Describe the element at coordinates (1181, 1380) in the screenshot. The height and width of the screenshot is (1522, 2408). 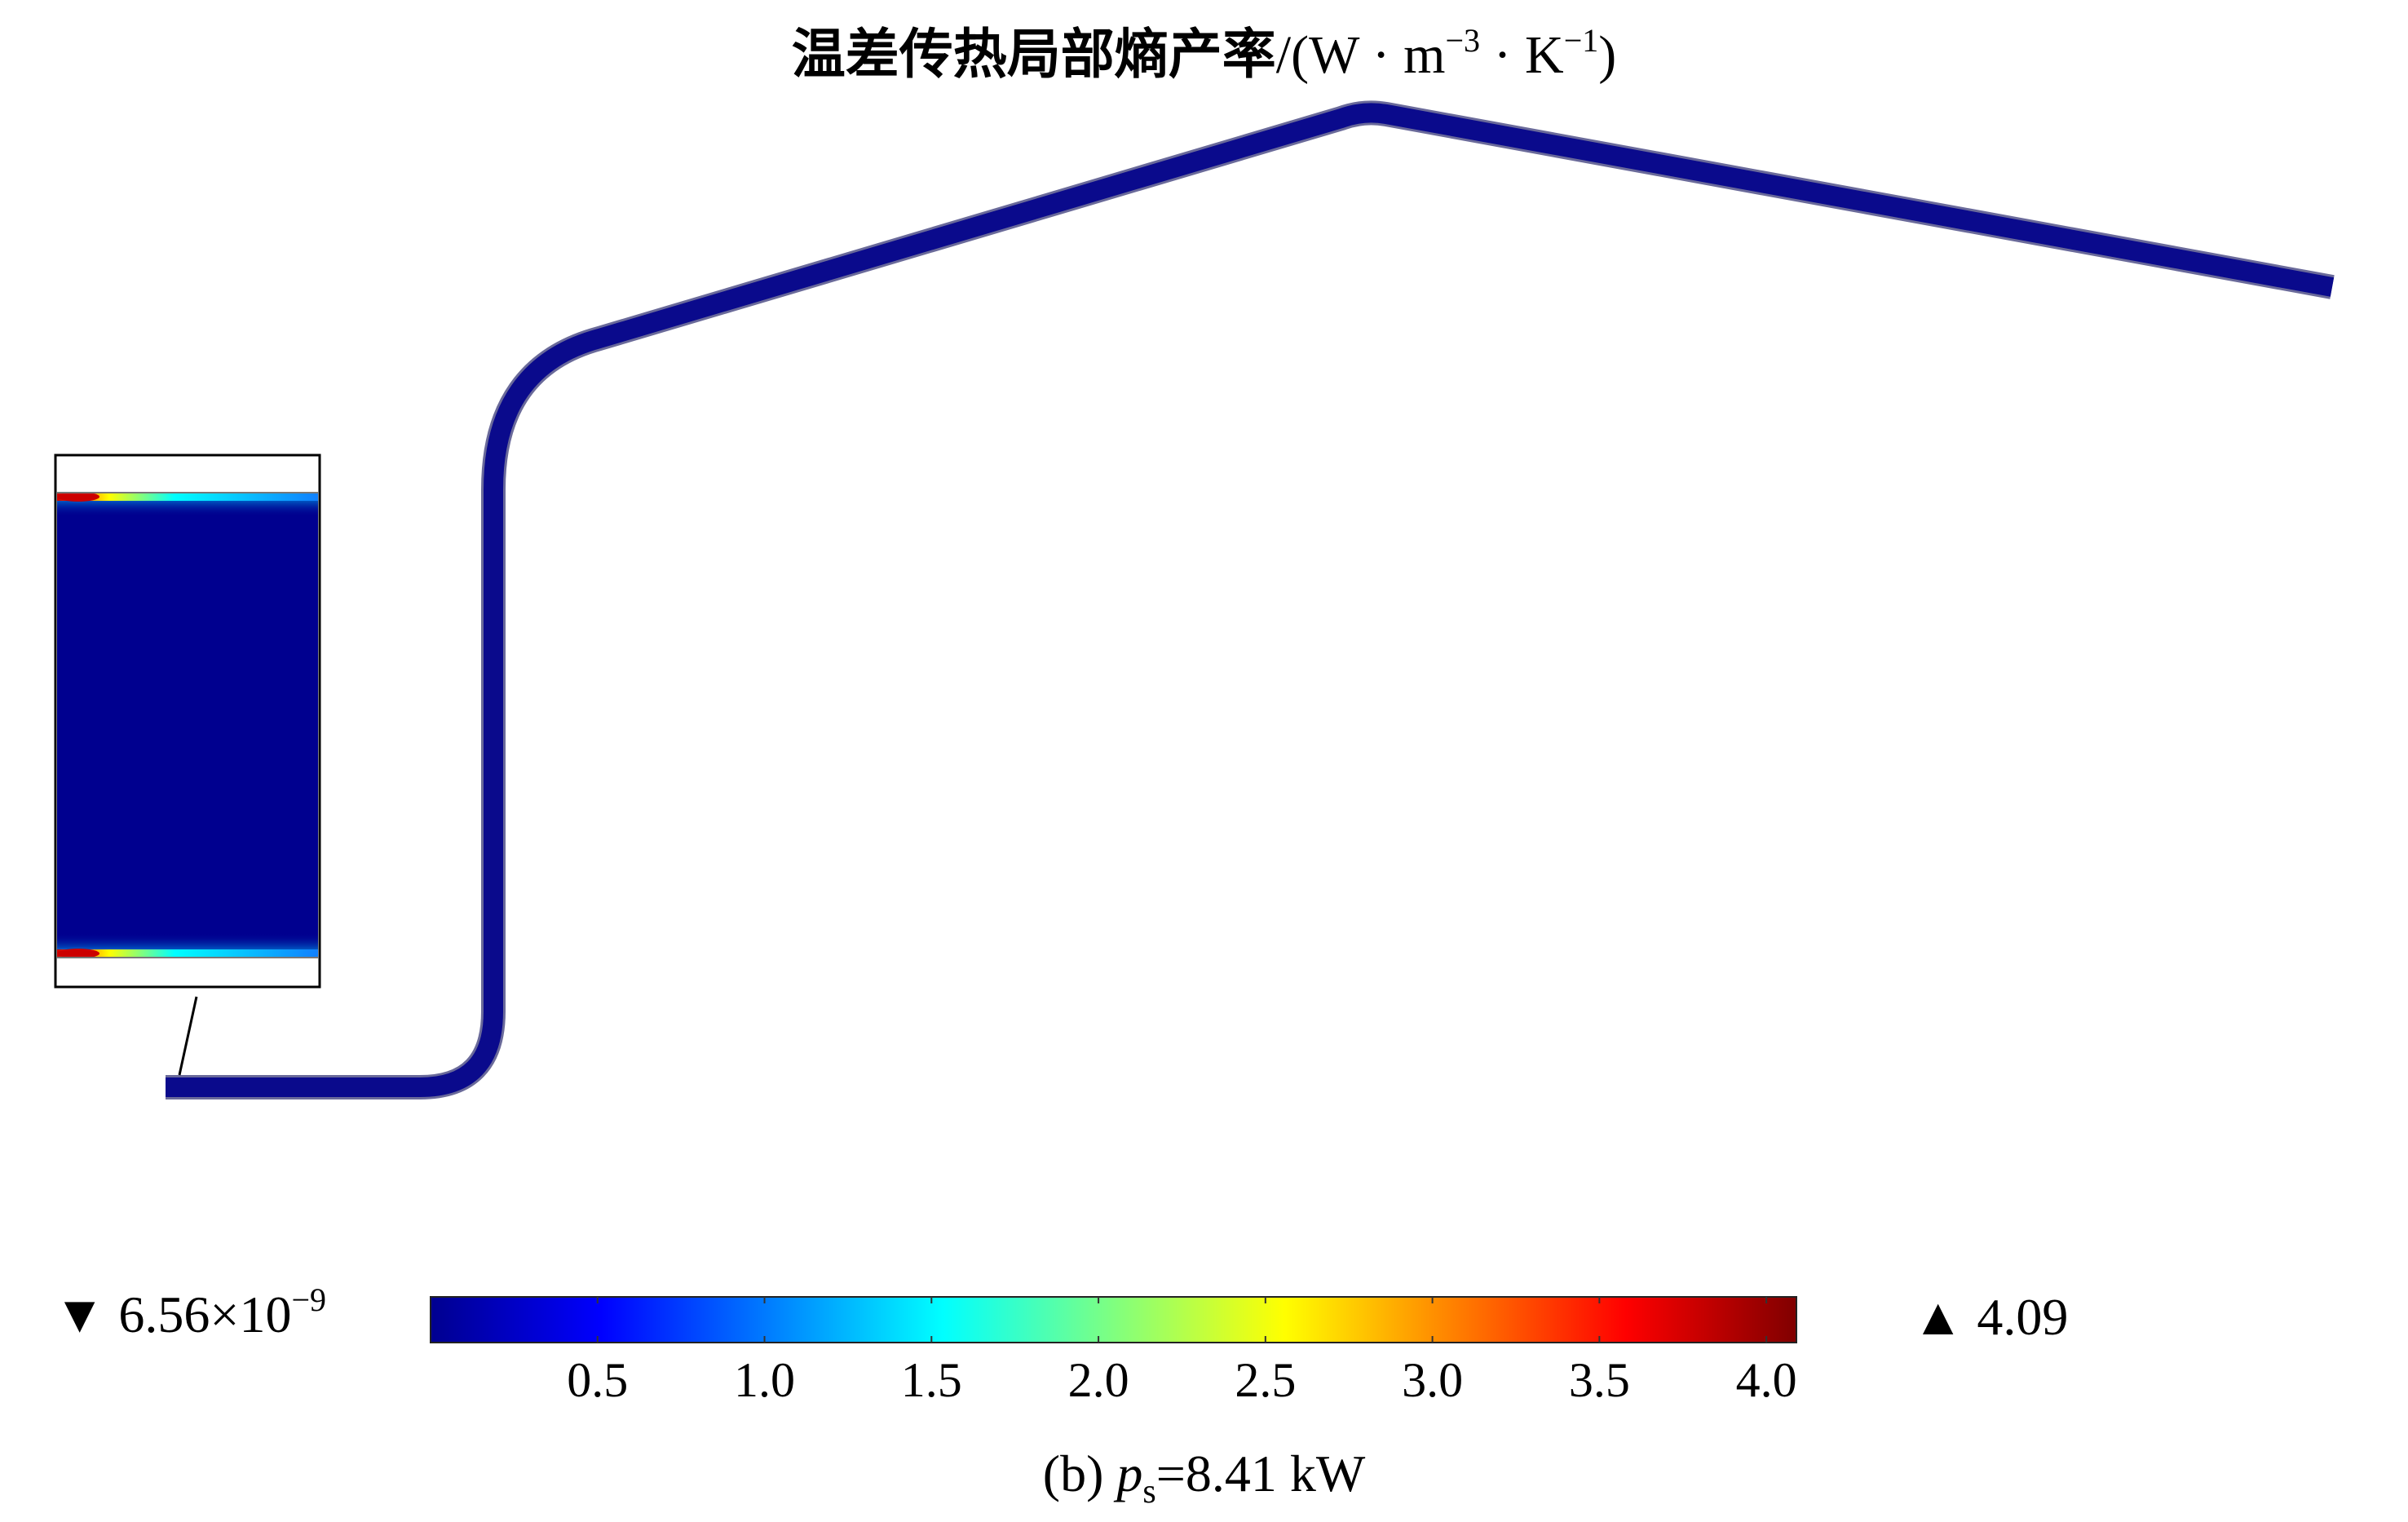
I see `colorbar-tick-labels: 0.5 1.0 1.5 2.0 2.5 3.0 3.5 4.0` at that location.